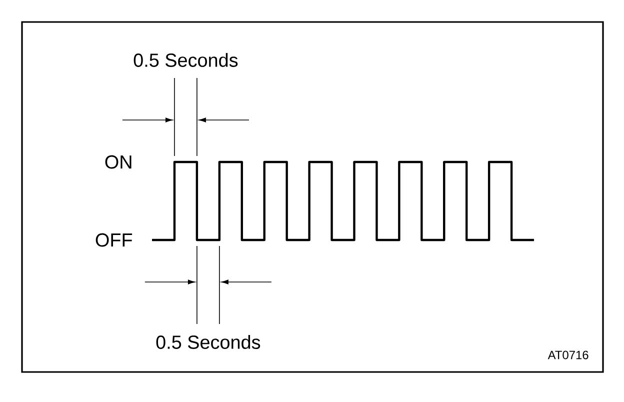 Image resolution: width=624 pixels, height=402 pixels. Describe the element at coordinates (114, 240) in the screenshot. I see `text: OFF` at that location.